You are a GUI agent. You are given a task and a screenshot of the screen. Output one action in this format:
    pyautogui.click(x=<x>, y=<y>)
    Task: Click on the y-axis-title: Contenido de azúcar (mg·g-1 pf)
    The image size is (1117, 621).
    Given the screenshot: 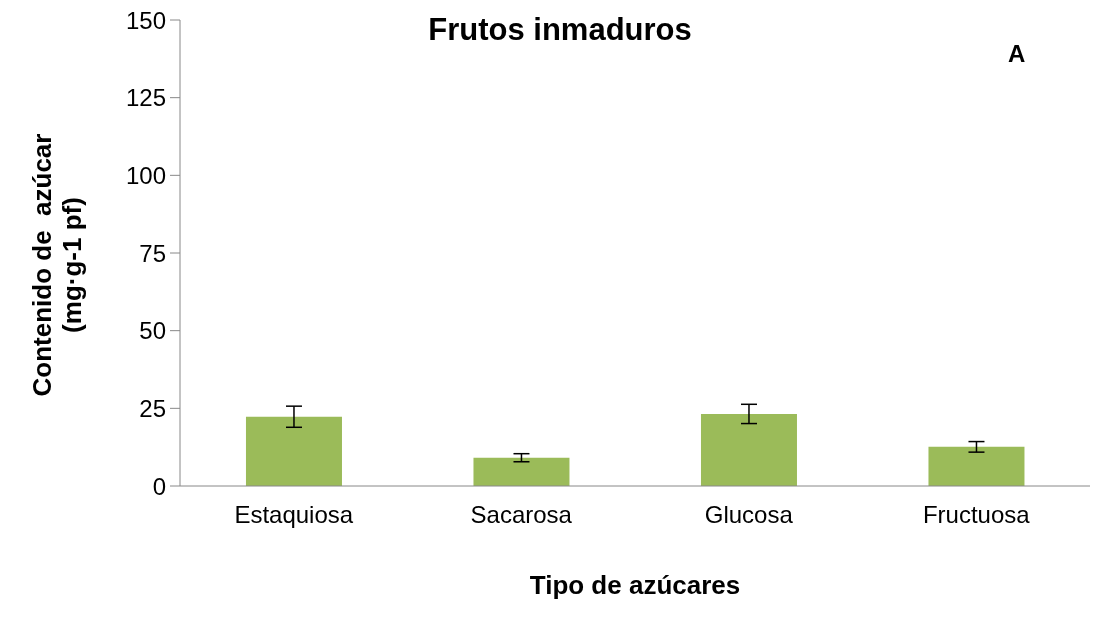 What is the action you would take?
    pyautogui.click(x=57, y=265)
    